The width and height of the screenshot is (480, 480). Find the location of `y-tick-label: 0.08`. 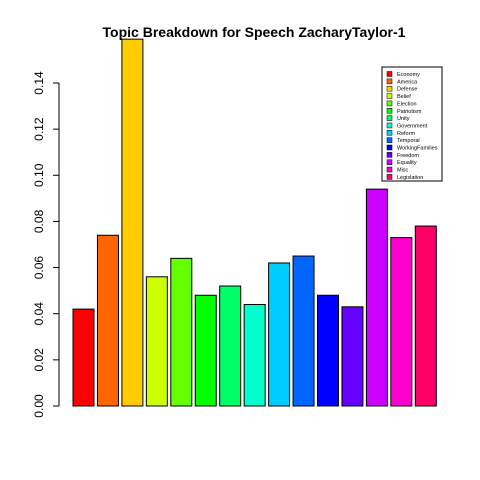

y-tick-label: 0.08 is located at coordinates (39, 221).